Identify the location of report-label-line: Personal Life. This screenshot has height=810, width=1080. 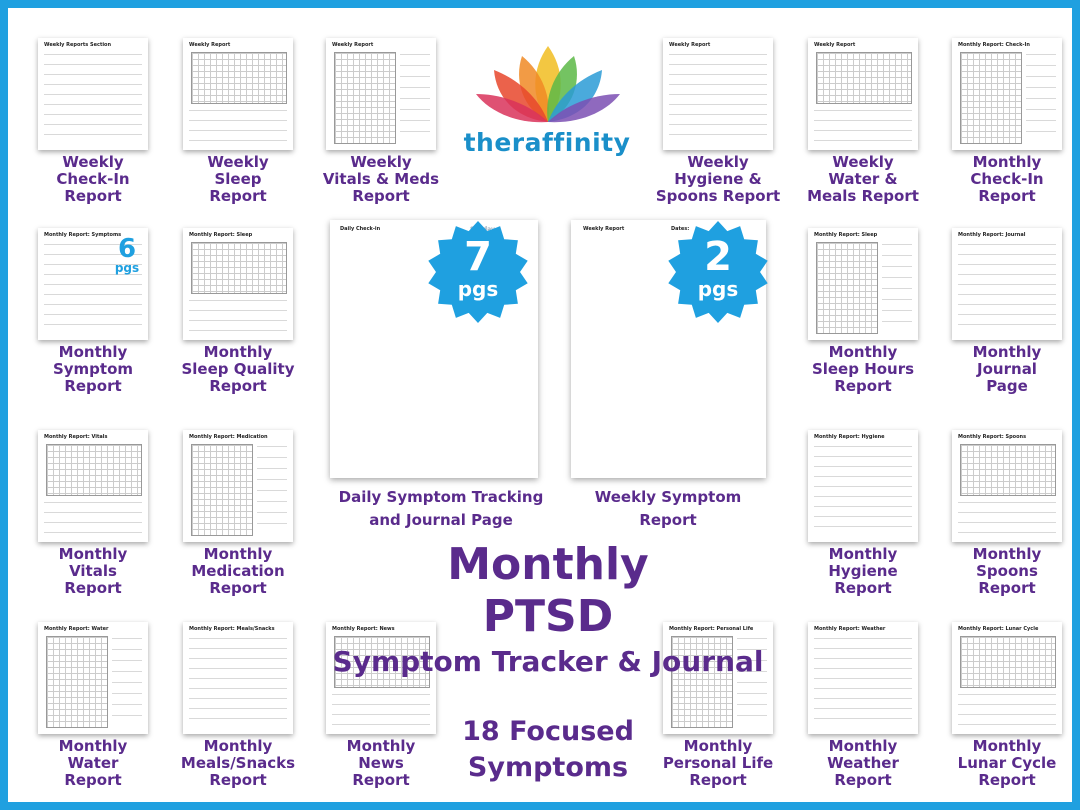
(718, 763).